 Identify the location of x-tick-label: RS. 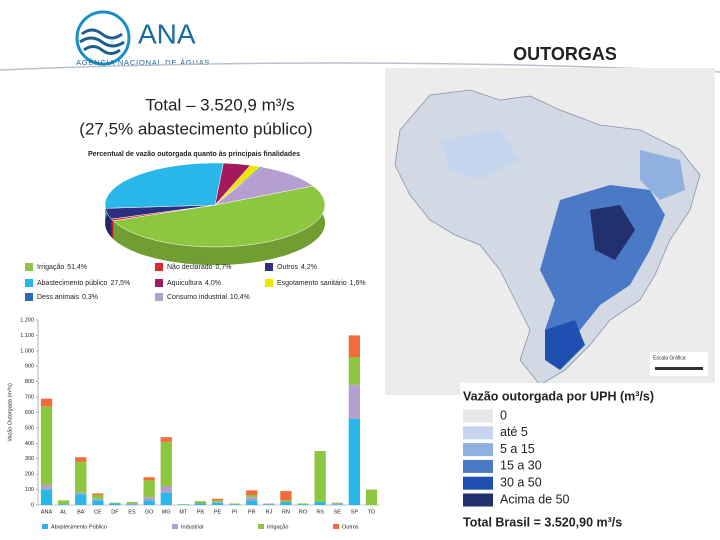
(320, 512).